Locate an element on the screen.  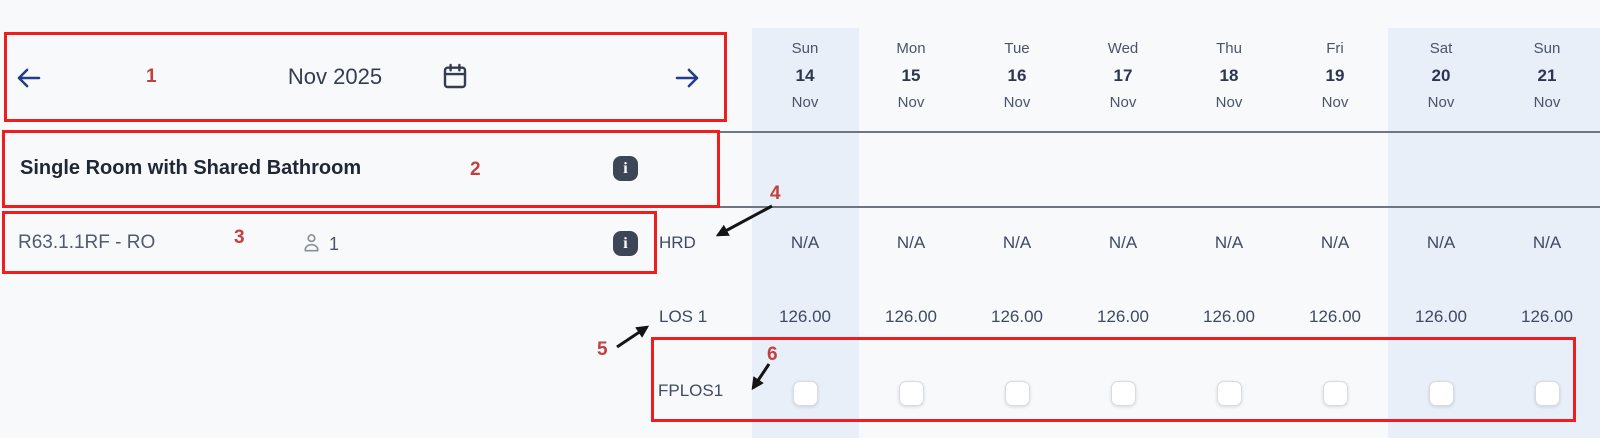
person-icon is located at coordinates (311, 243).